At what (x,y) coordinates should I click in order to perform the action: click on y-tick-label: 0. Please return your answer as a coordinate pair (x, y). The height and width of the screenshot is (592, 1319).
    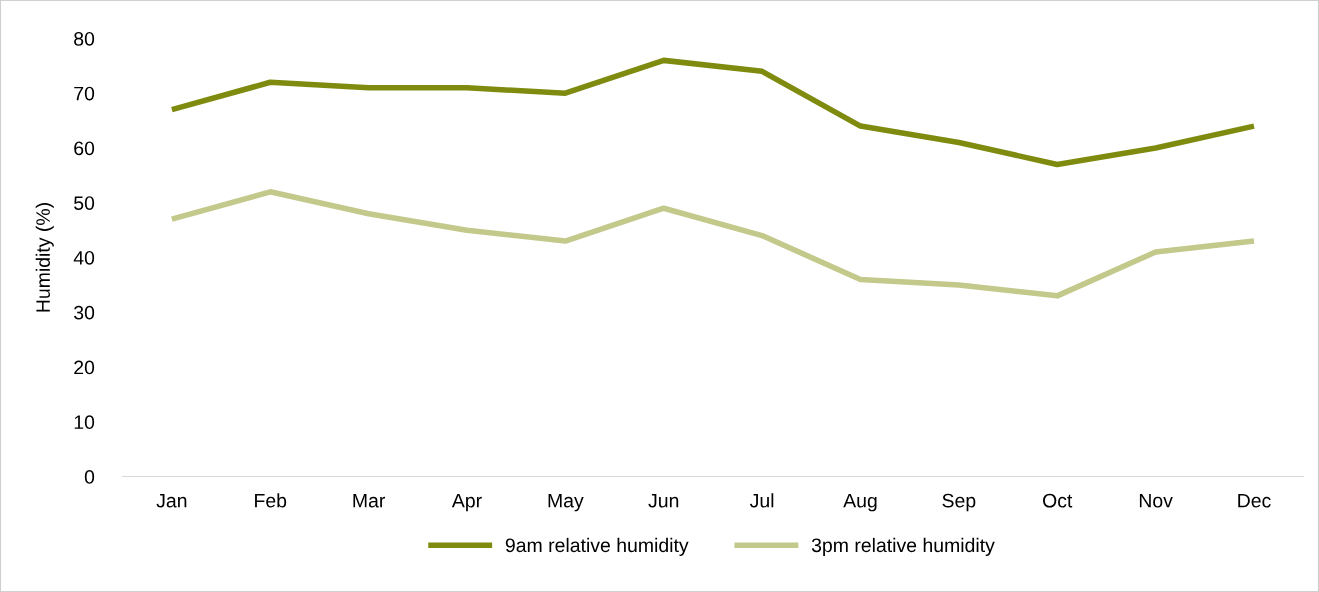
    Looking at the image, I should click on (89, 477).